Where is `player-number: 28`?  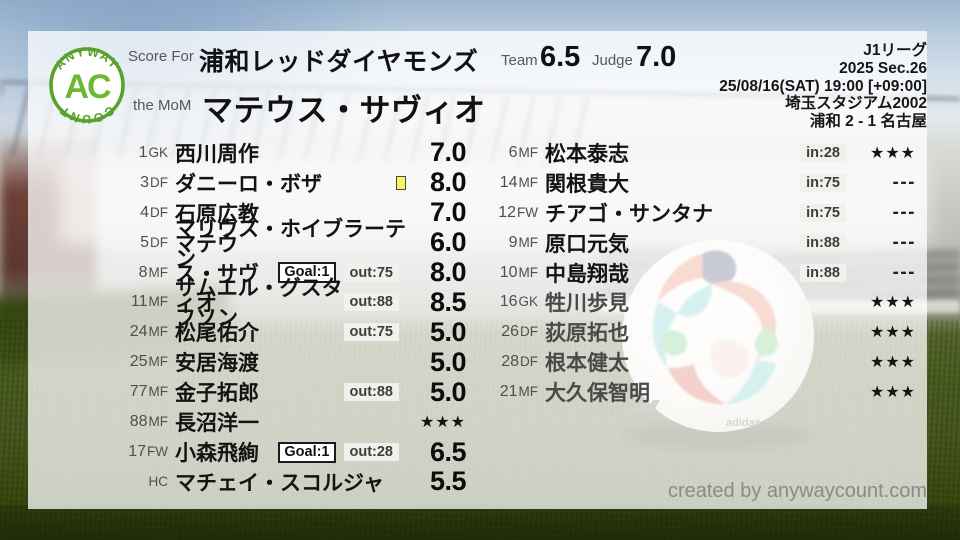
player-number: 28 is located at coordinates (510, 362).